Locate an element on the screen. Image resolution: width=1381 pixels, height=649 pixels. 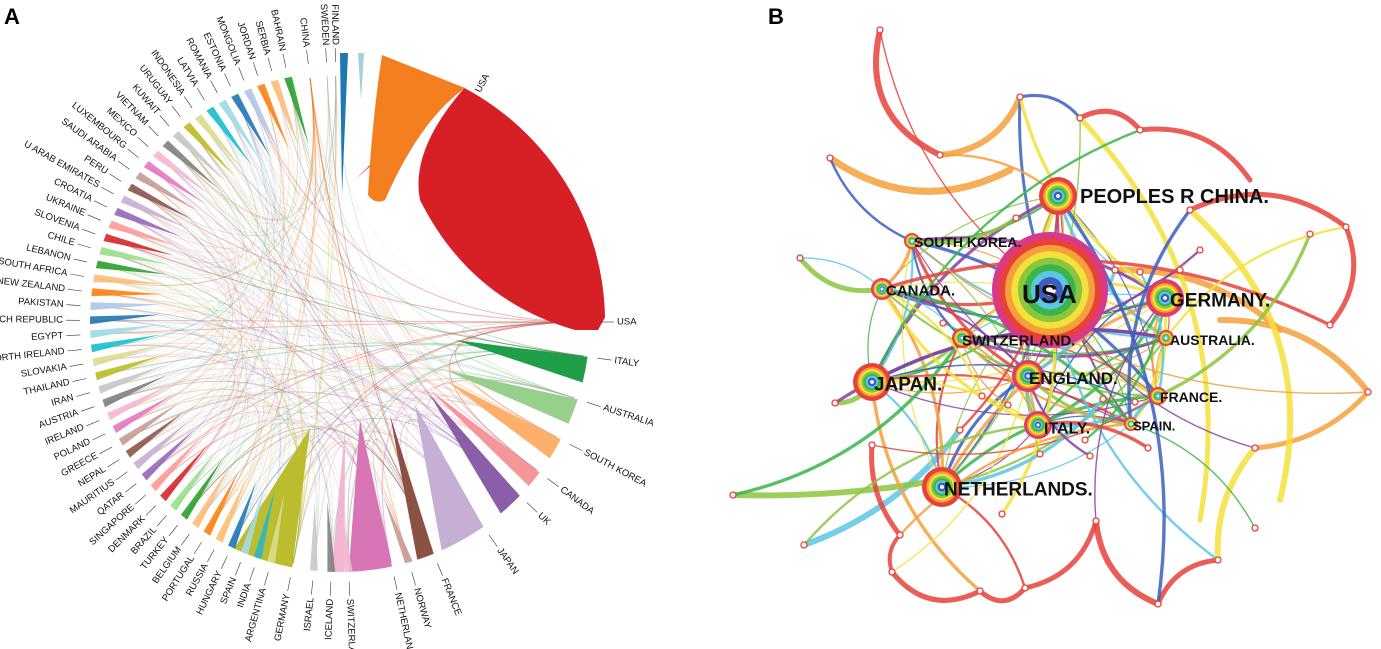
chord-ribbon-serbia is located at coordinates (284, 113).